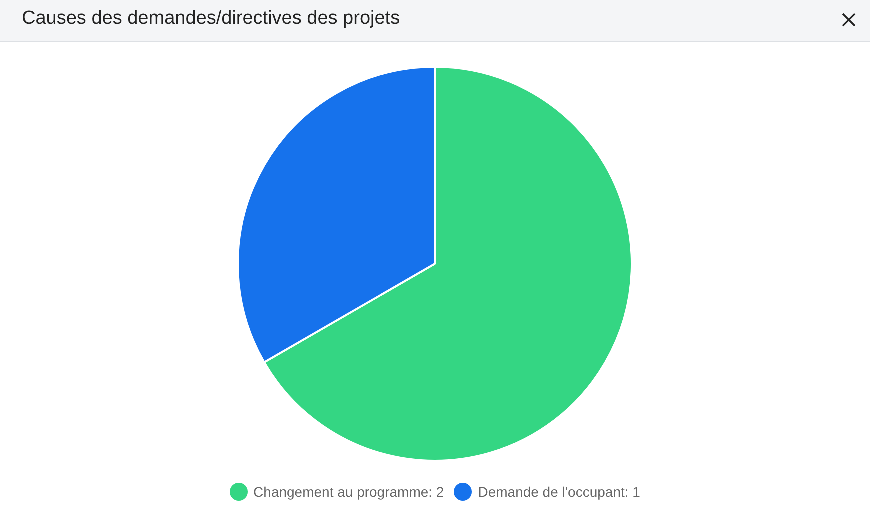 The height and width of the screenshot is (513, 870). What do you see at coordinates (211, 19) in the screenshot?
I see `chart-title: Causes des demandes/directives des projets` at bounding box center [211, 19].